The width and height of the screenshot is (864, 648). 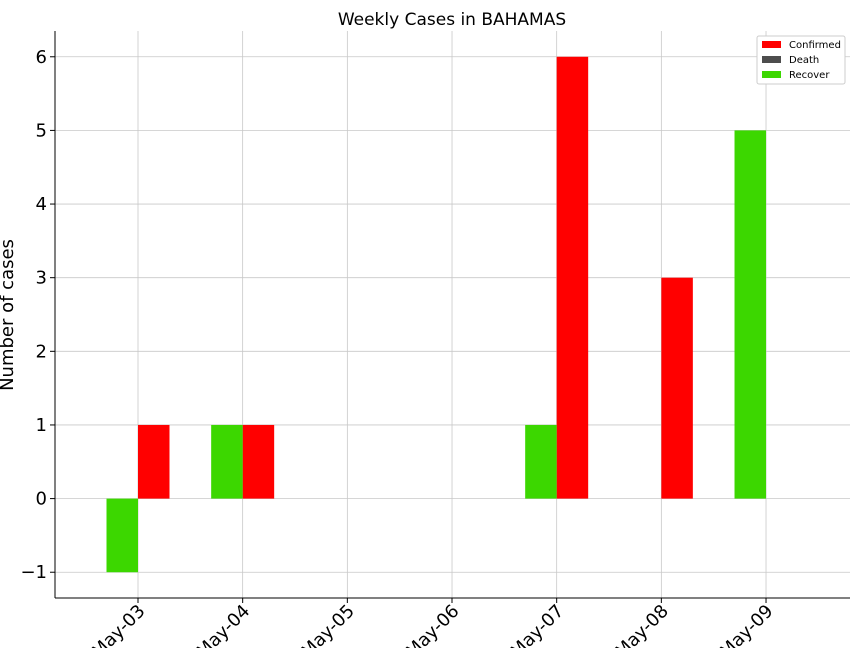 What do you see at coordinates (804, 60) in the screenshot?
I see `legend-label-death: Death` at bounding box center [804, 60].